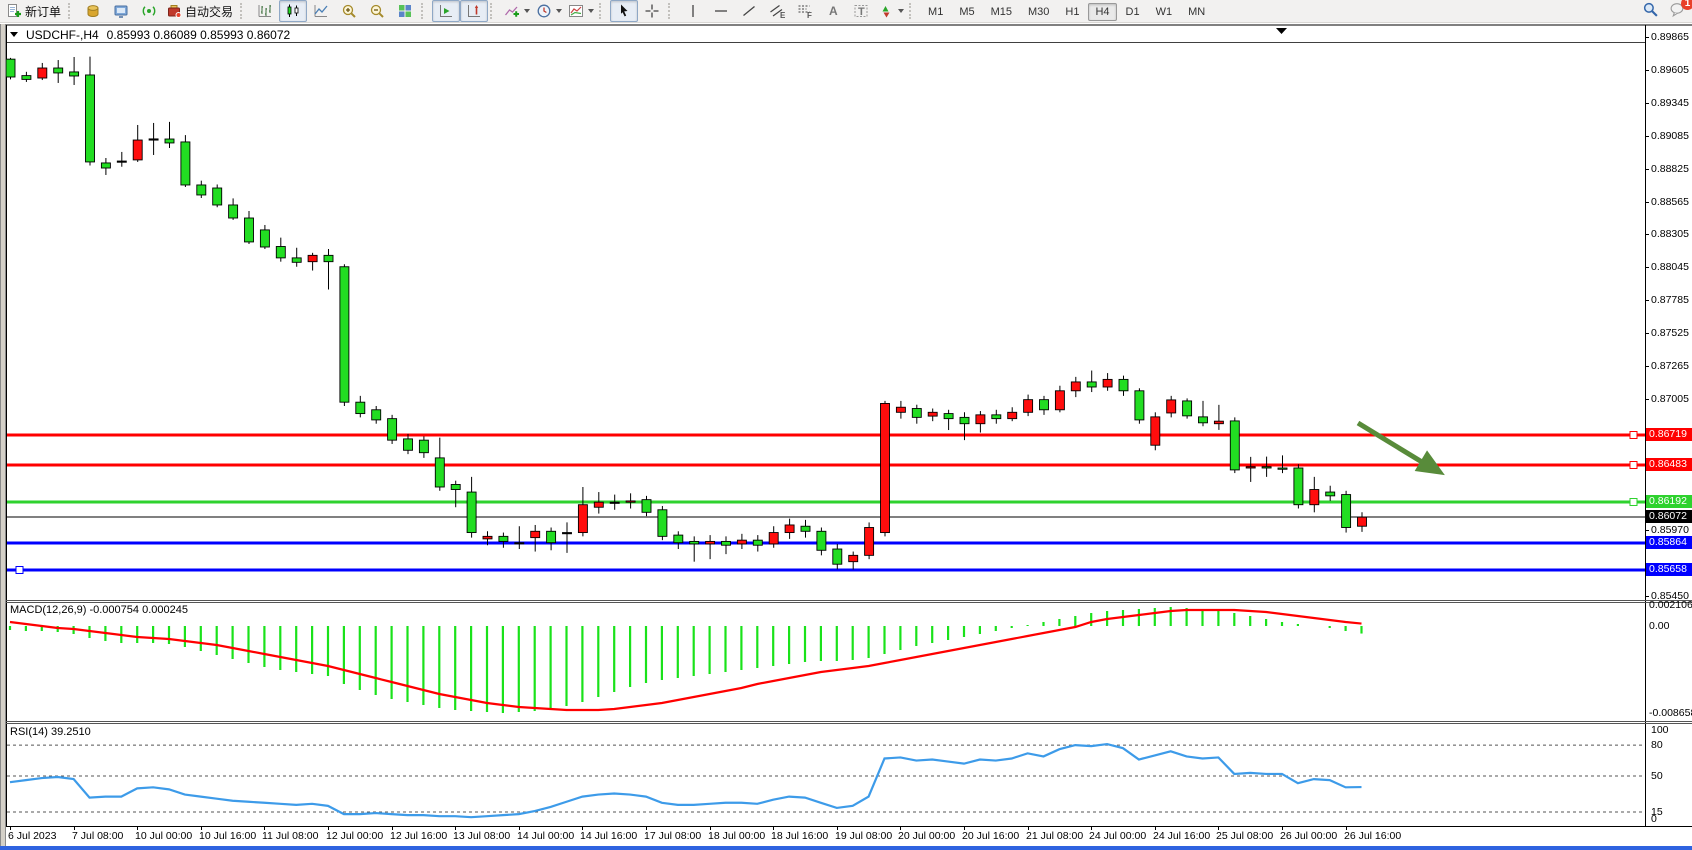 The width and height of the screenshot is (1692, 850). What do you see at coordinates (1132, 12) in the screenshot?
I see `timeframe-button-d1: D1` at bounding box center [1132, 12].